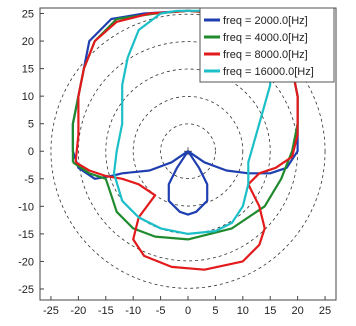 The height and width of the screenshot is (326, 356). I want to click on x-axis: -25 -20 -15 -10 -5 0 5 10 15 20 25, so click(187, 306).